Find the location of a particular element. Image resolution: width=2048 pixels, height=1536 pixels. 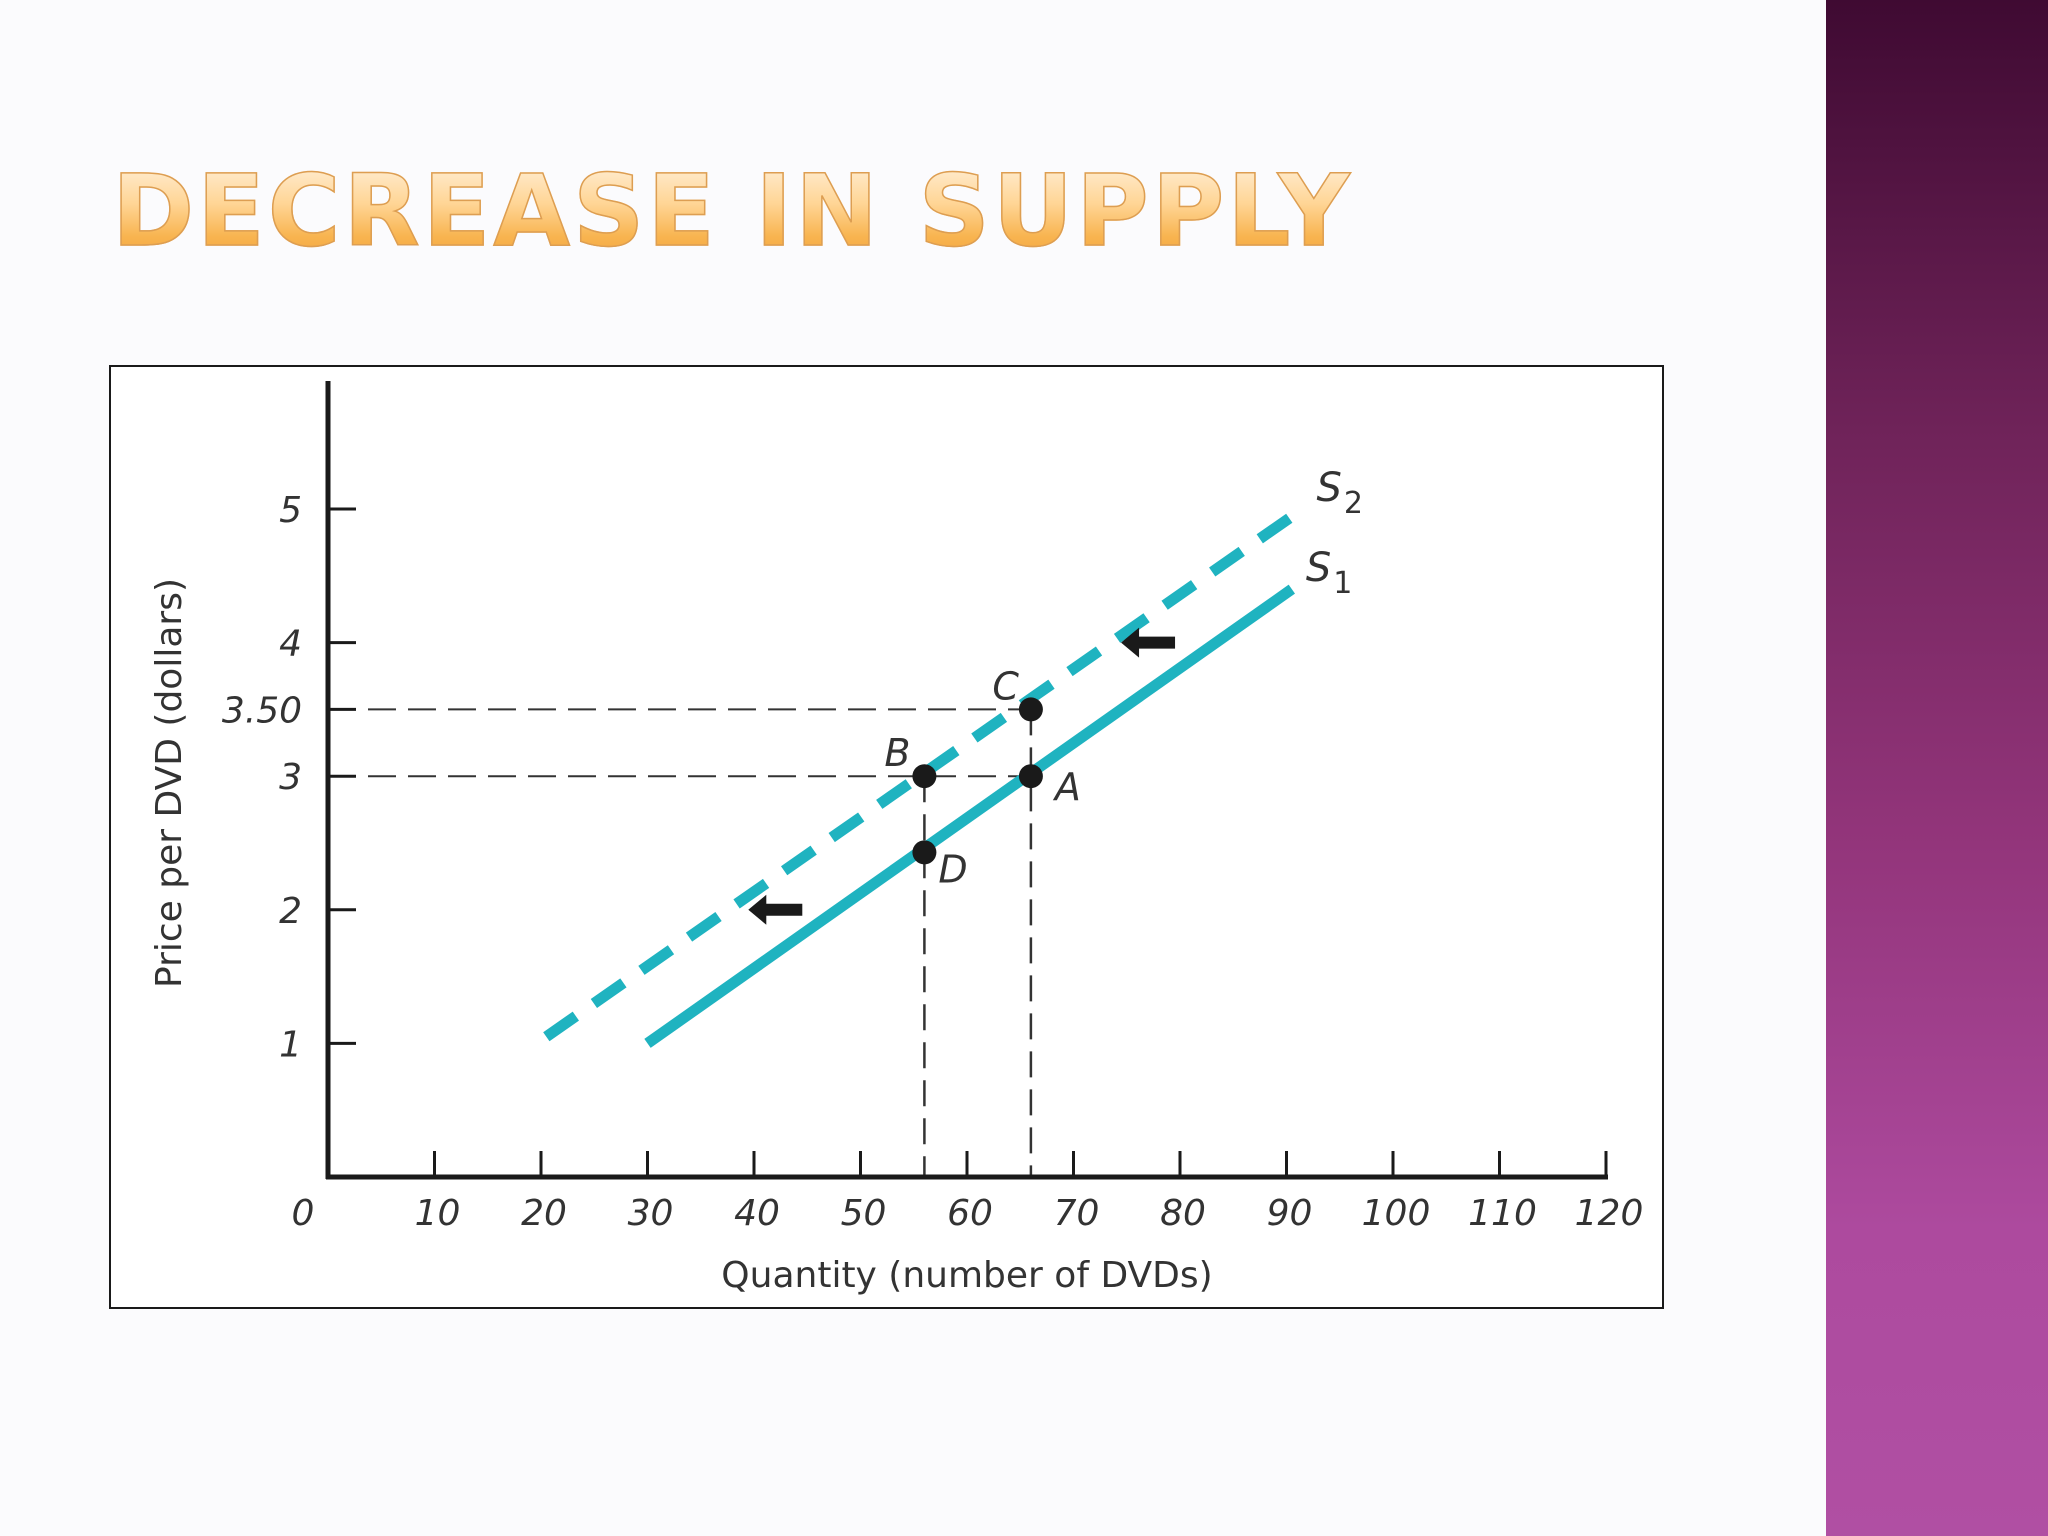

origin-label: 0 is located at coordinates (303, 1213).